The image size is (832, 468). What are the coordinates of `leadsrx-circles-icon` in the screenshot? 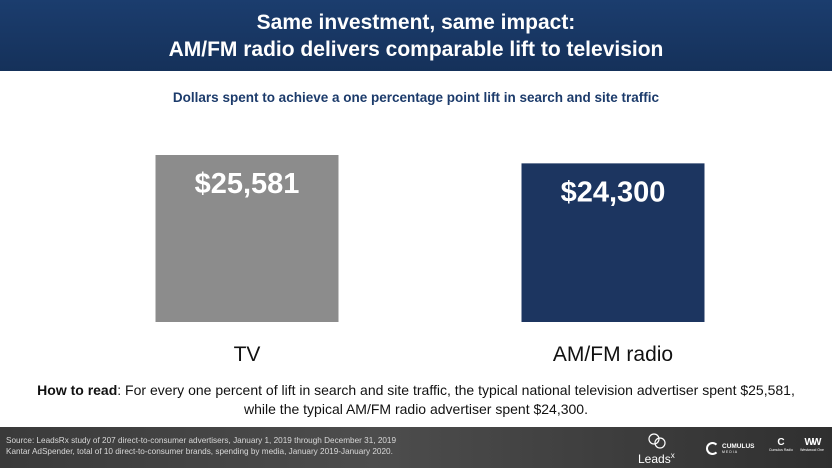 It's located at (657, 441).